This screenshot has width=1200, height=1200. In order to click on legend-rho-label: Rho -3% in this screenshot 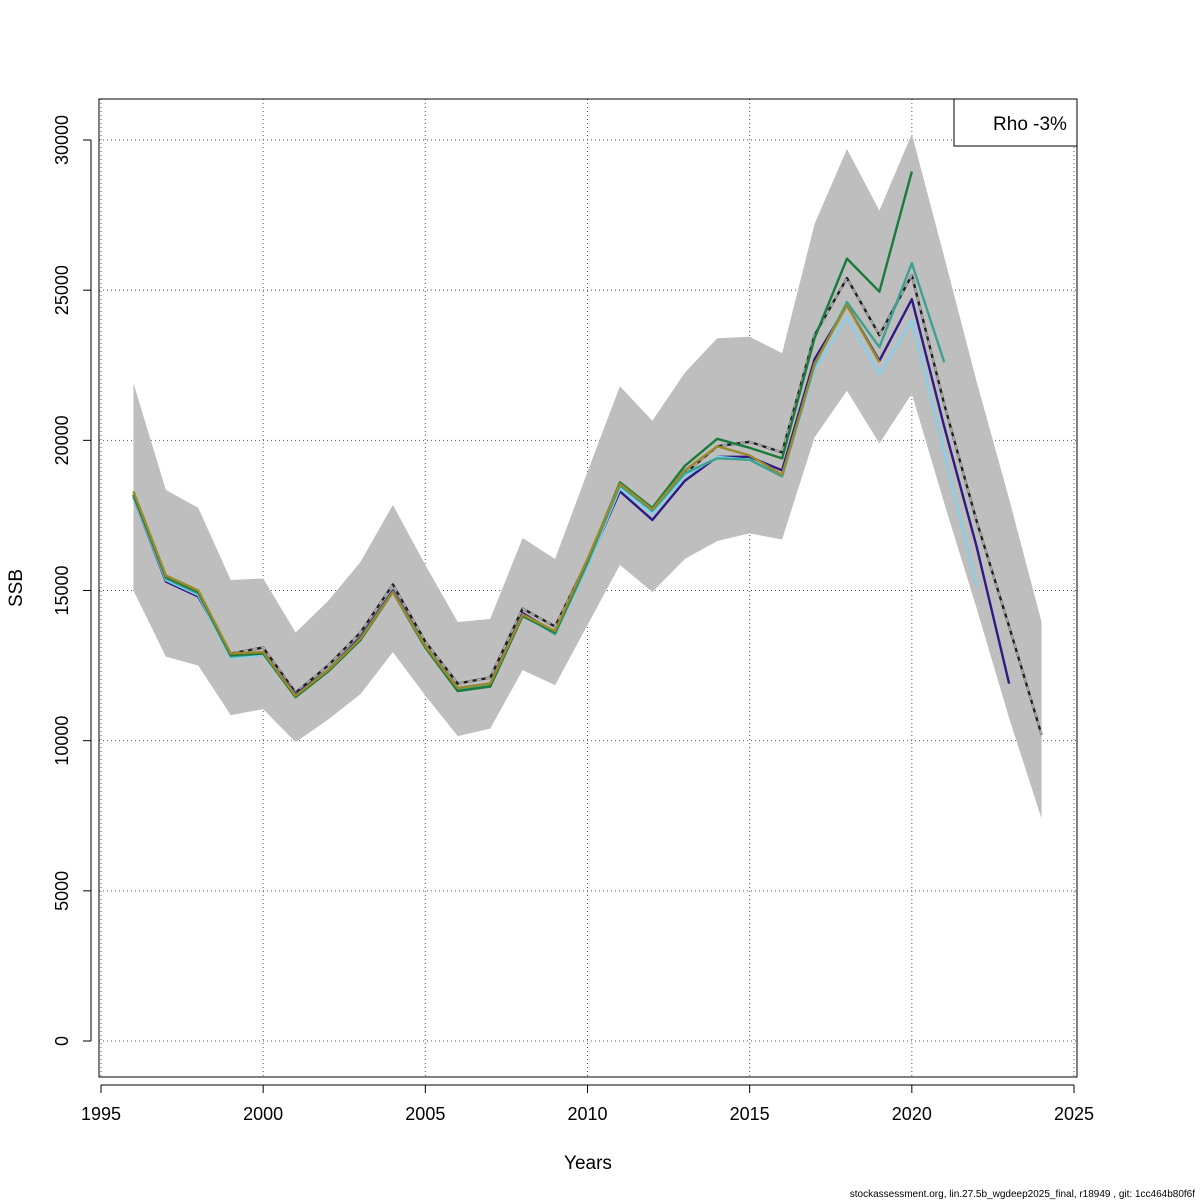, I will do `click(1030, 124)`.